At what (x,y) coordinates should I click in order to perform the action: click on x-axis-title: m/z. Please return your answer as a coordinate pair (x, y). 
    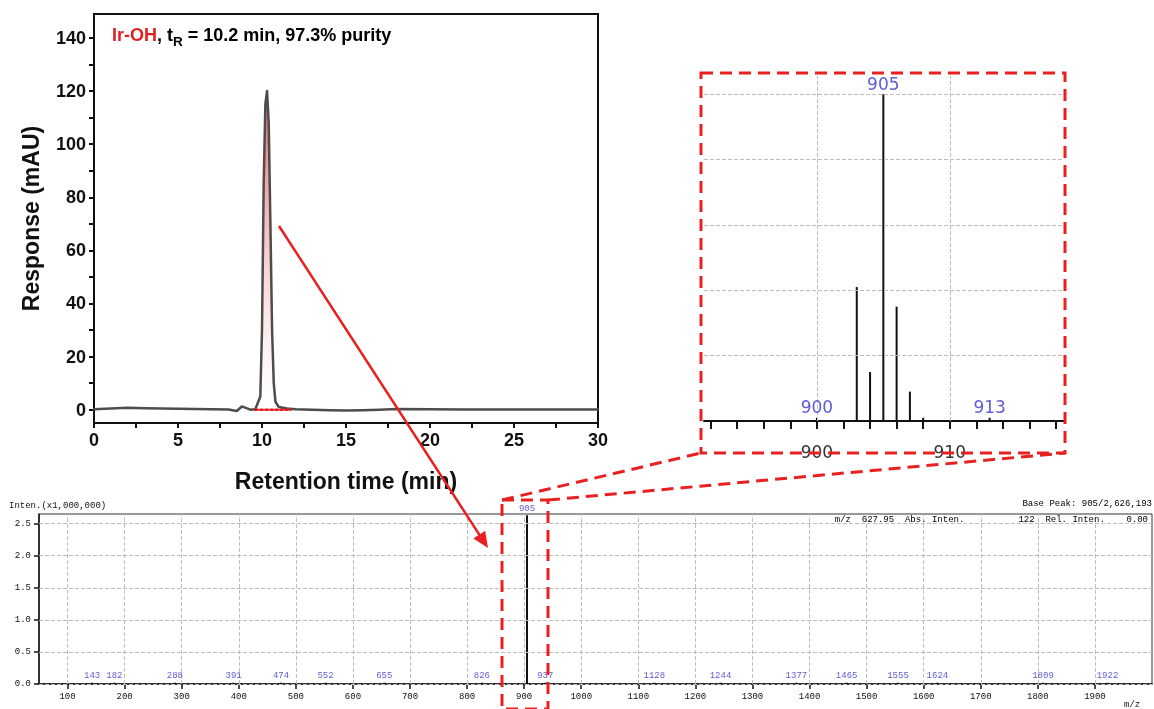
    Looking at the image, I should click on (1132, 704).